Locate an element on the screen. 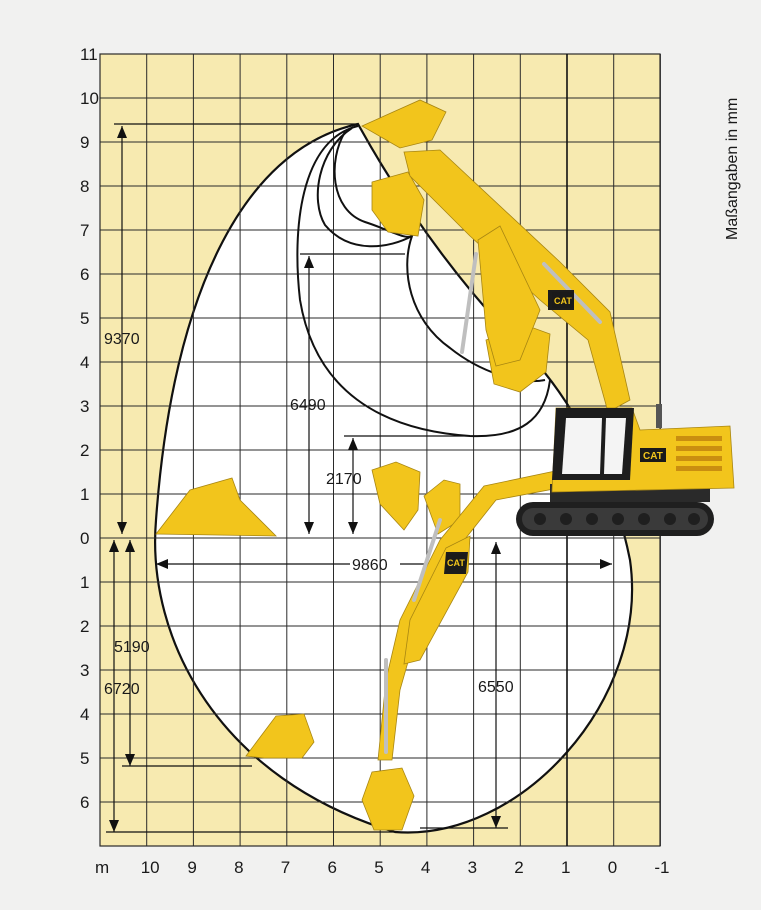 Image resolution: width=761 pixels, height=910 pixels. x-tick-label: 5 is located at coordinates (378, 867).